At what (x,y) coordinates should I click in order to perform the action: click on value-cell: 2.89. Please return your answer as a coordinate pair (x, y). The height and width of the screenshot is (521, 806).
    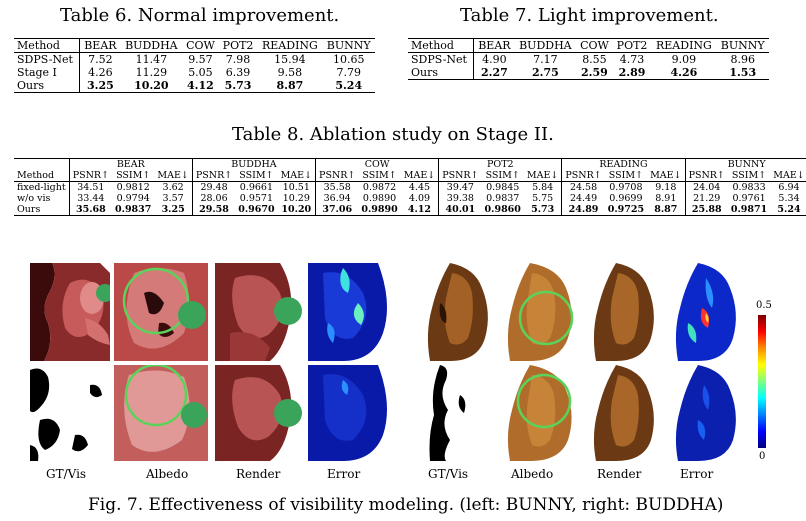
    Looking at the image, I should click on (632, 73).